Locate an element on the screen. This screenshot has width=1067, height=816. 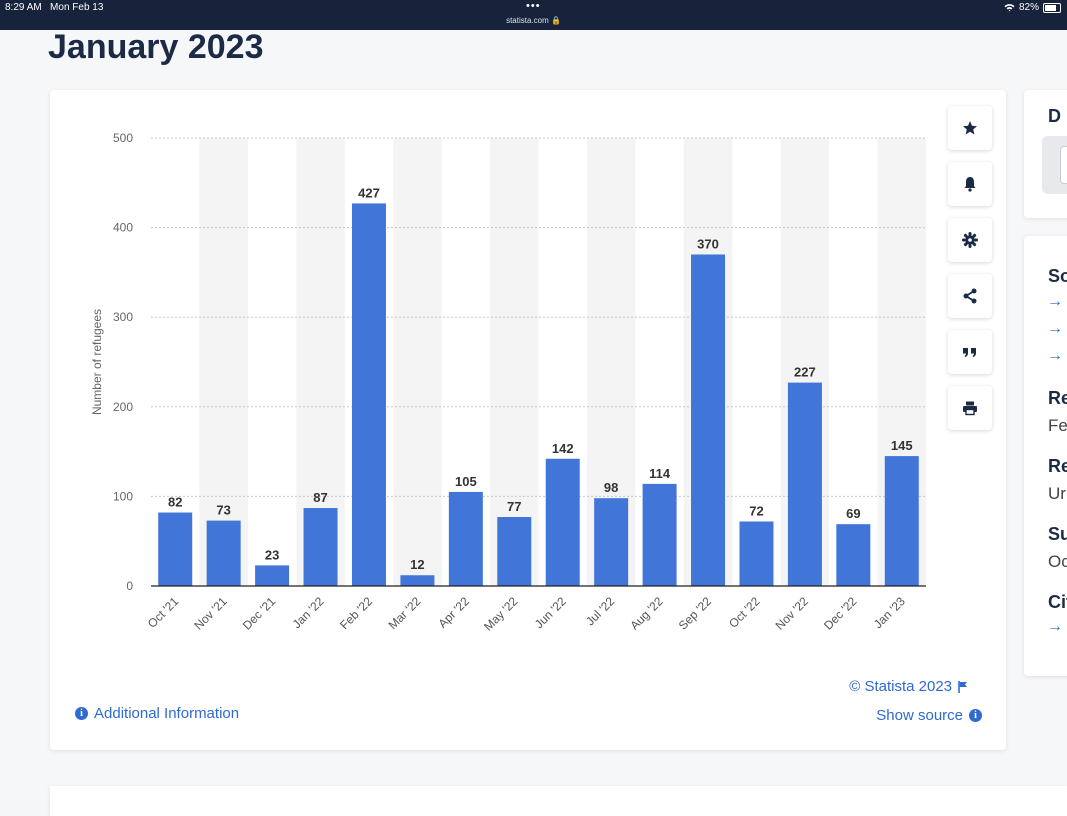
info-icon: i is located at coordinates (81, 713).